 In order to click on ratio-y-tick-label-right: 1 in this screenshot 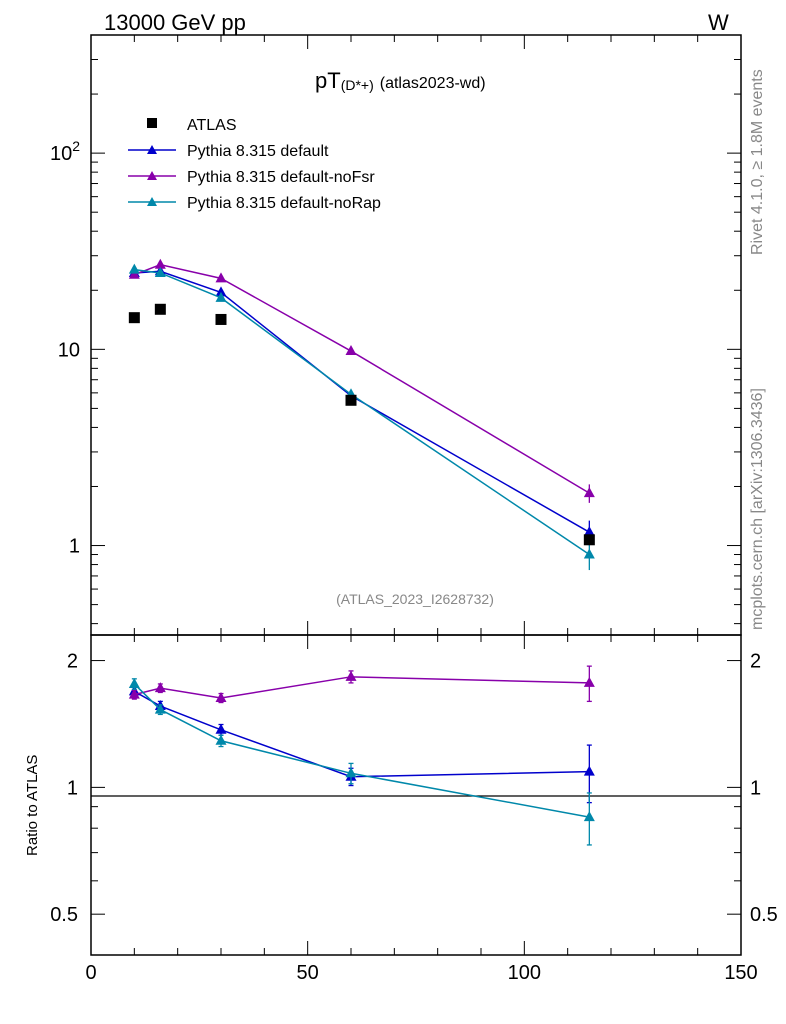, I will do `click(755, 788)`.